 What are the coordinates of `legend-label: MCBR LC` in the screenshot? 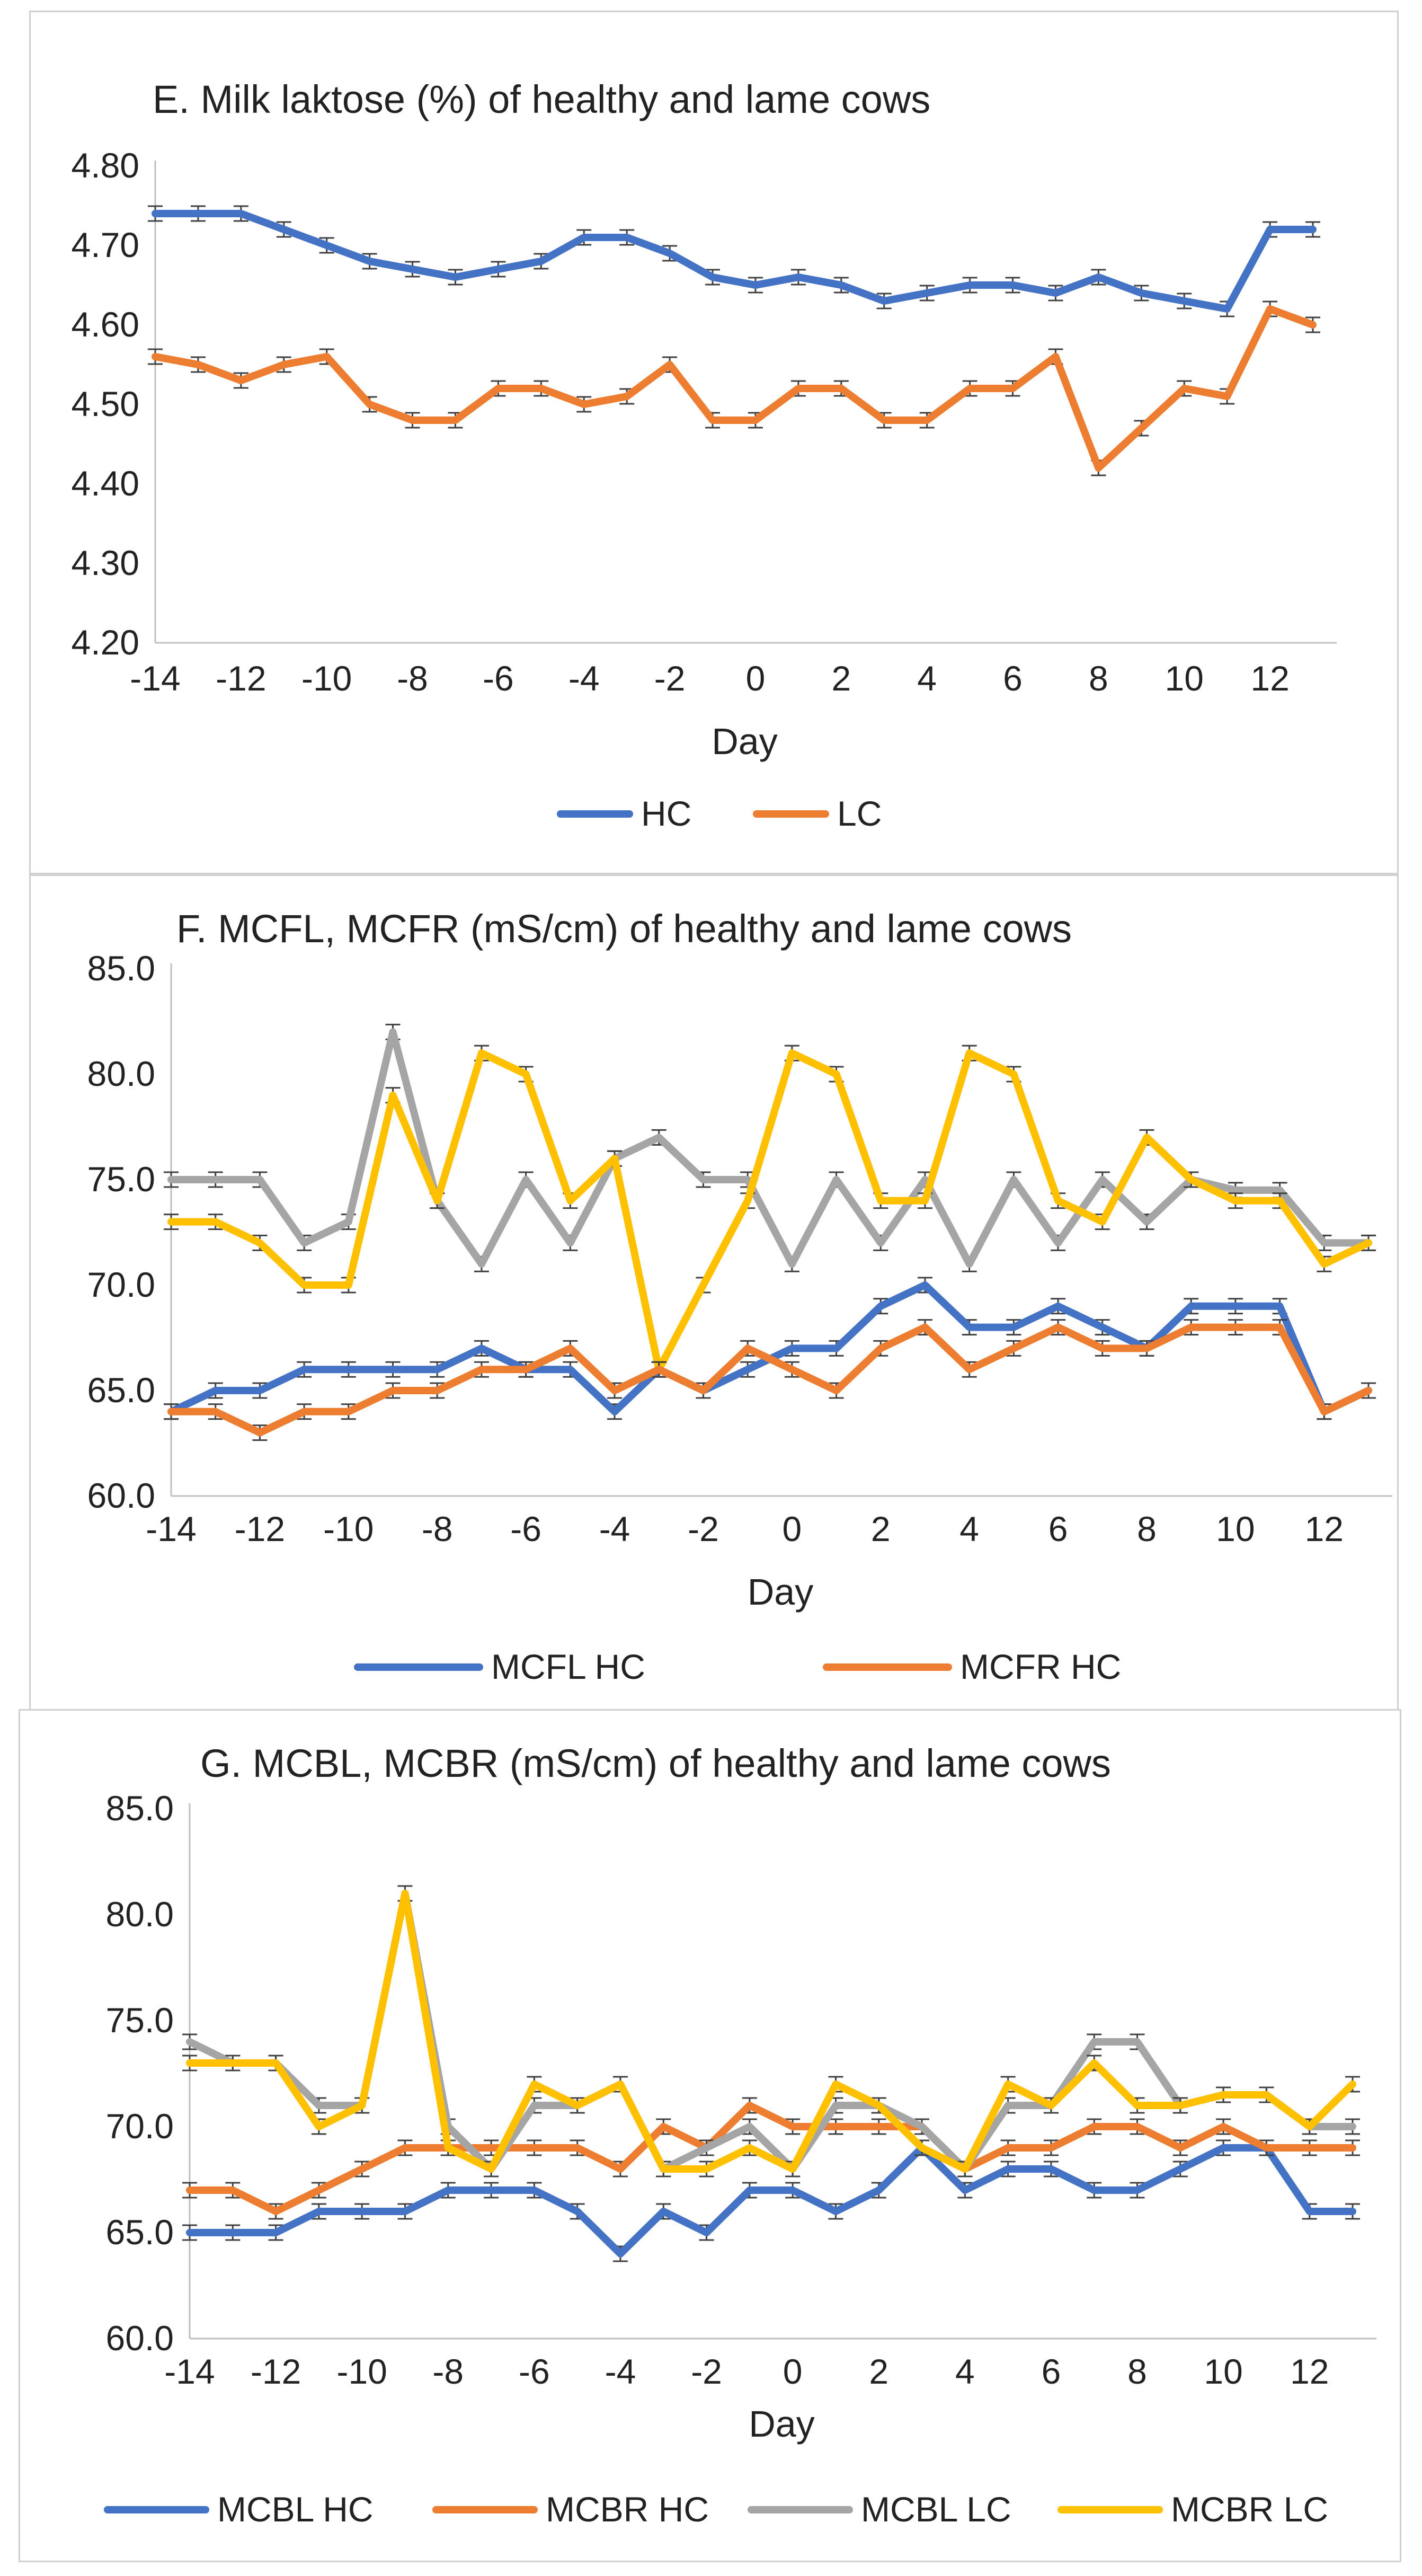 It's located at (1249, 2509).